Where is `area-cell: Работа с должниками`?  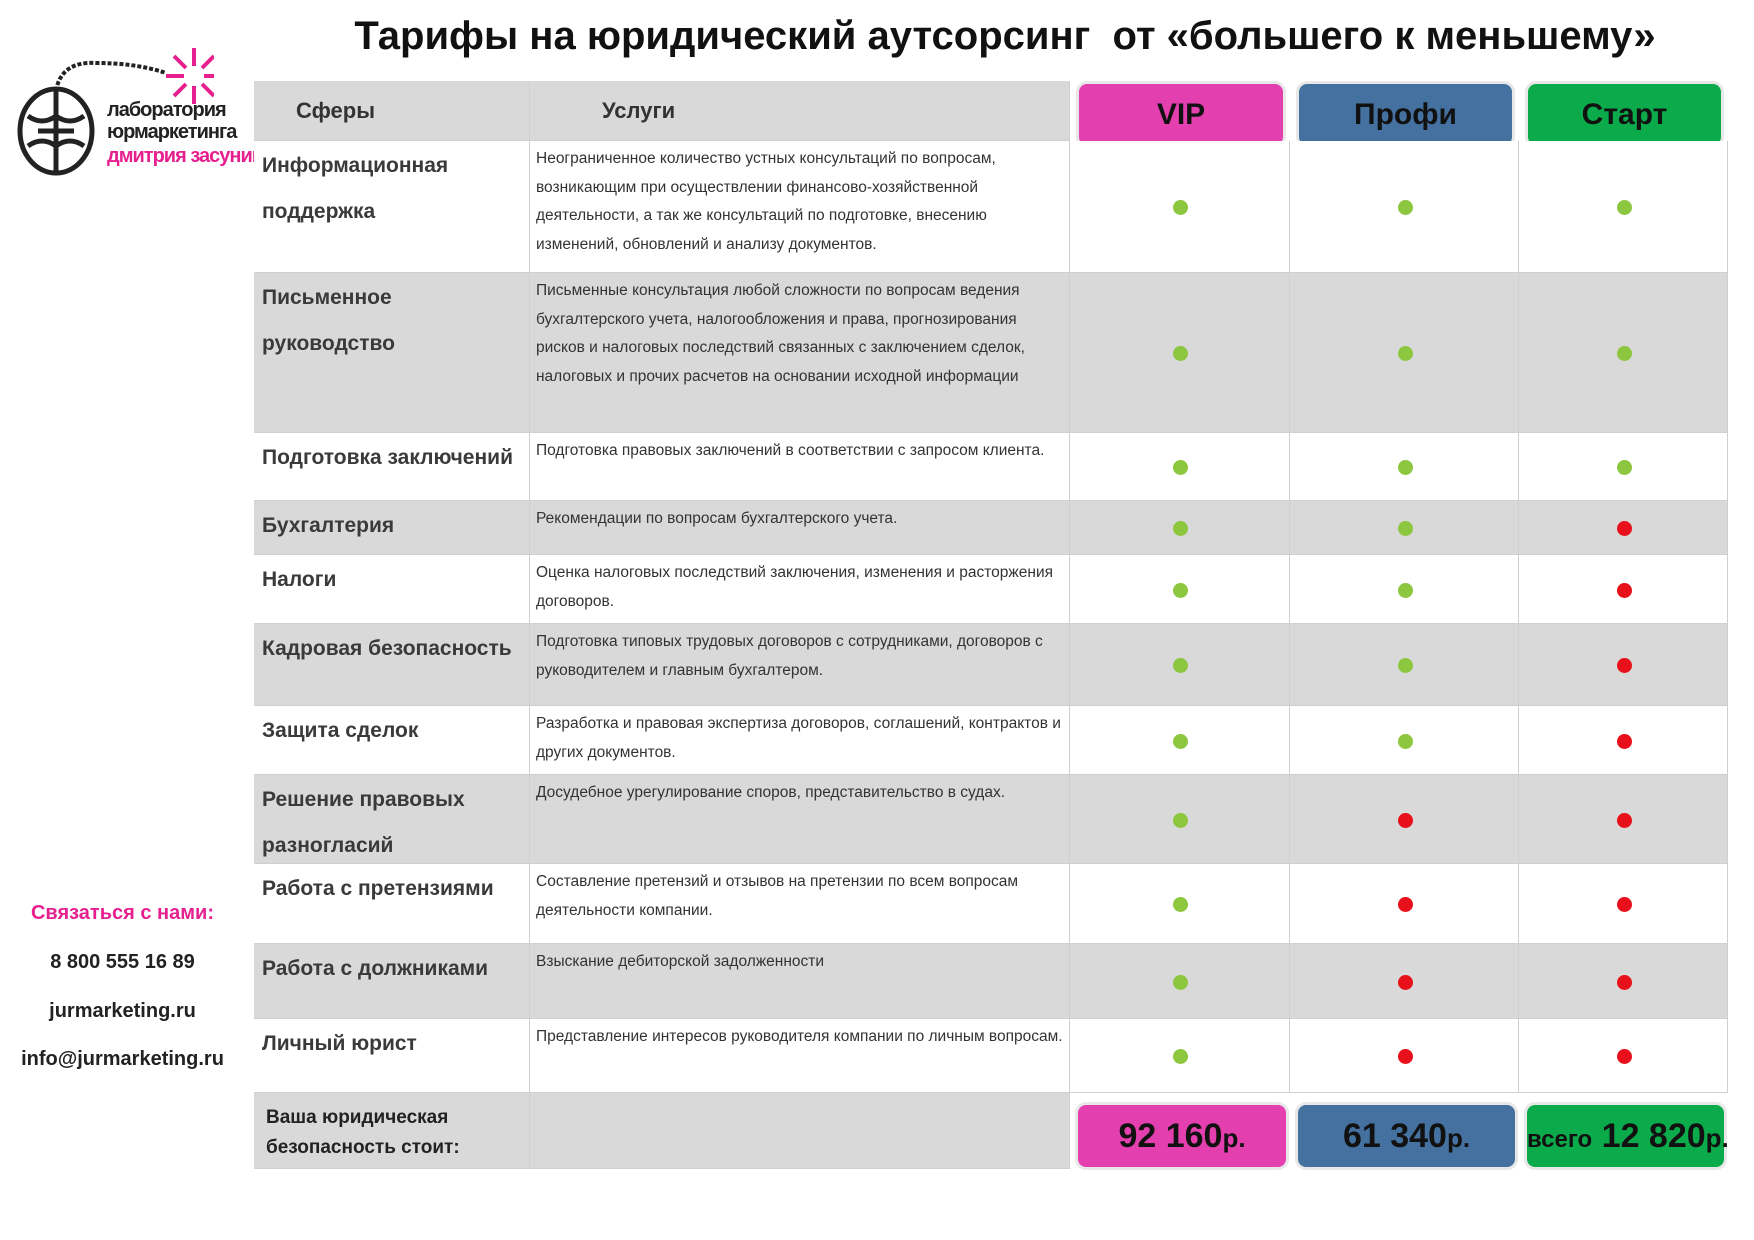 area-cell: Работа с должниками is located at coordinates (392, 981).